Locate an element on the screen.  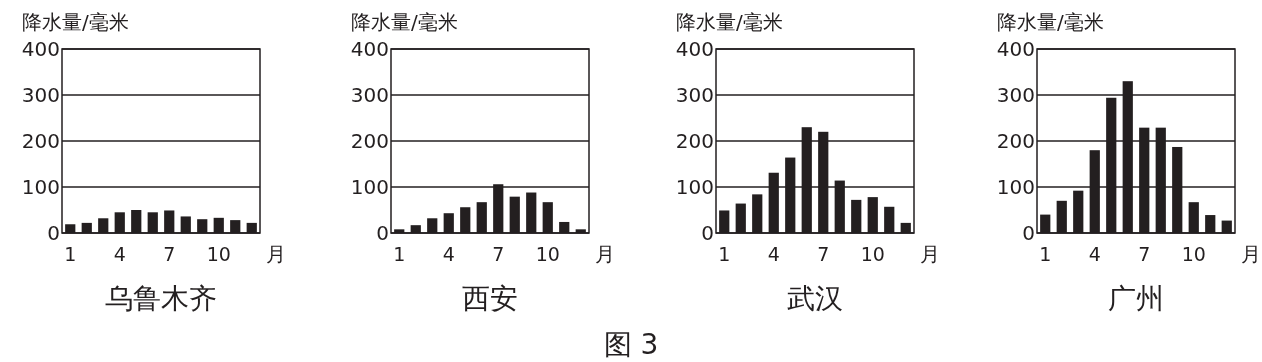
text: 西安 is located at coordinates (490, 298).